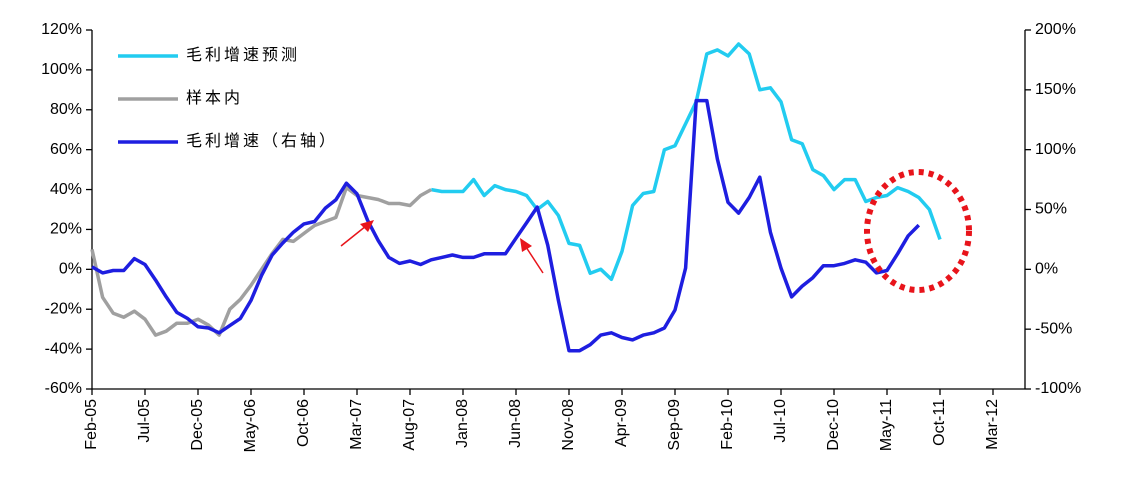  Describe the element at coordinates (568, 425) in the screenshot. I see `x-tick-label: Nov-08` at that location.